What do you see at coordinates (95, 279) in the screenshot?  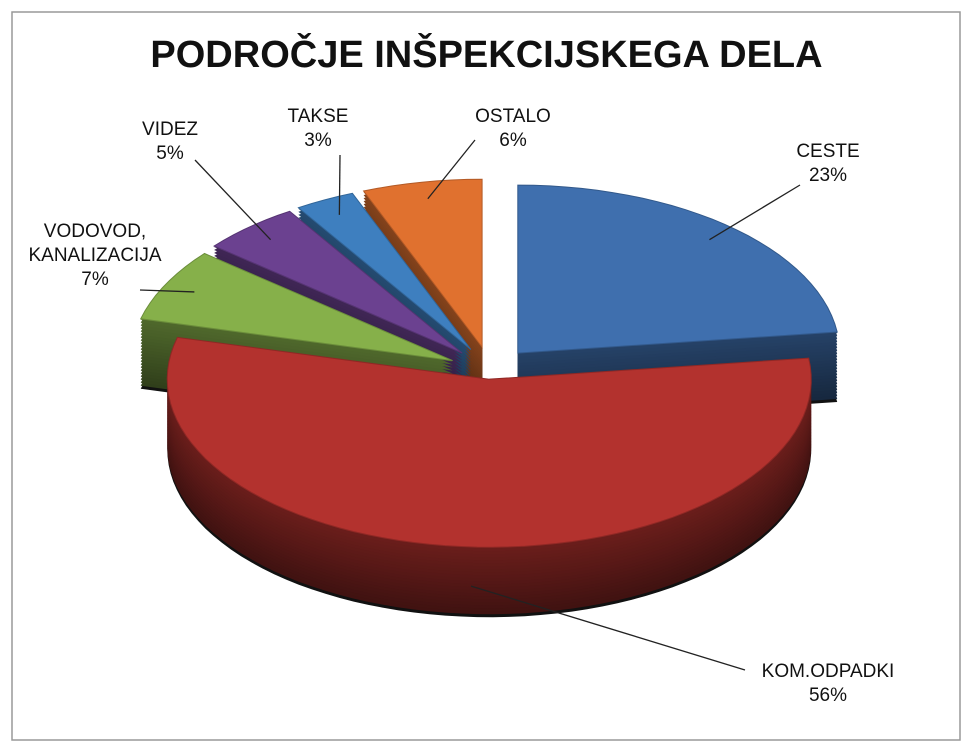 I see `value-label: 7%` at bounding box center [95, 279].